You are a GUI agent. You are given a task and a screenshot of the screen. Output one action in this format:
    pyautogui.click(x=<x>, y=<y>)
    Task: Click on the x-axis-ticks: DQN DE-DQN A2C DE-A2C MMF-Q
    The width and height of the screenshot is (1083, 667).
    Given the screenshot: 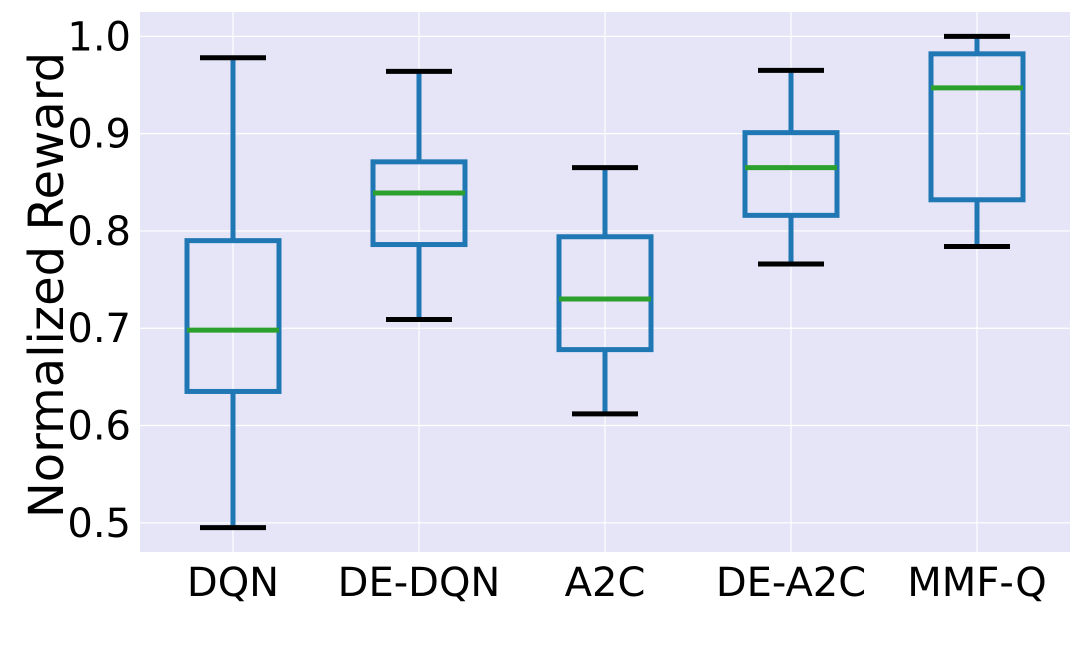 What is the action you would take?
    pyautogui.click(x=617, y=583)
    